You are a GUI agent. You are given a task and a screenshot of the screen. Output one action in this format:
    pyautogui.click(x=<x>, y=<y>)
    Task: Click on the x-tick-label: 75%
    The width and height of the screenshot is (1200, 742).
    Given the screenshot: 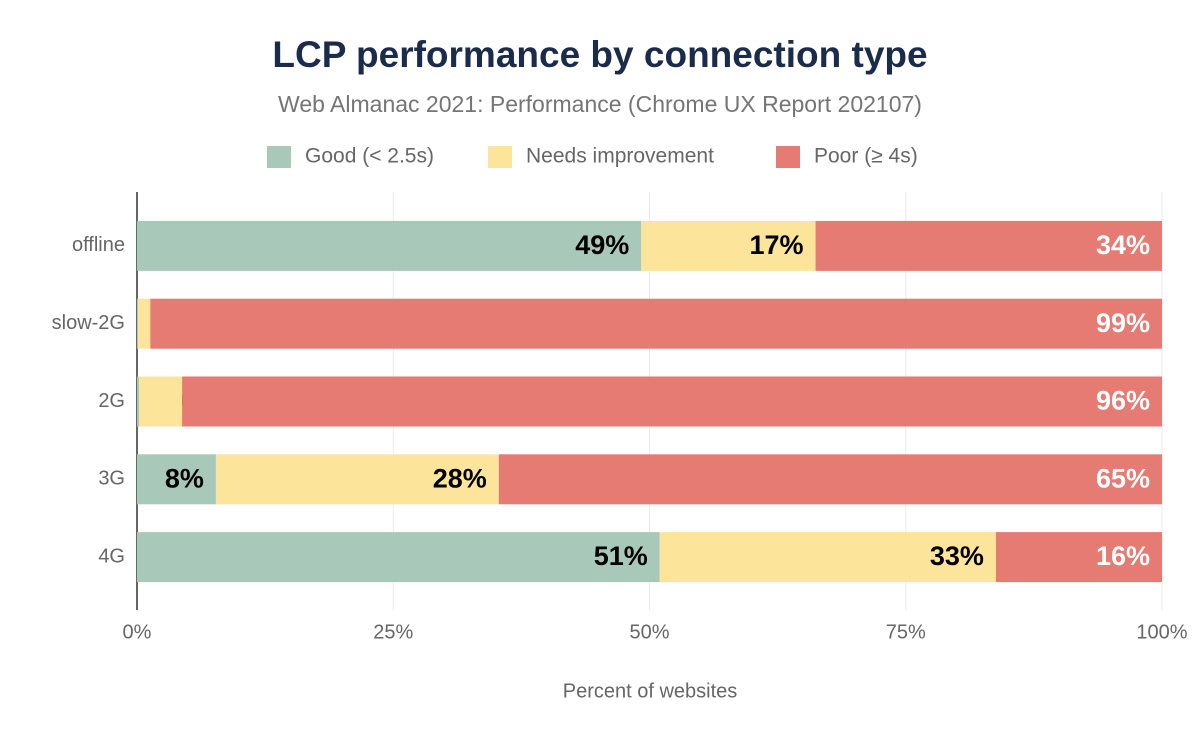 What is the action you would take?
    pyautogui.click(x=906, y=632)
    